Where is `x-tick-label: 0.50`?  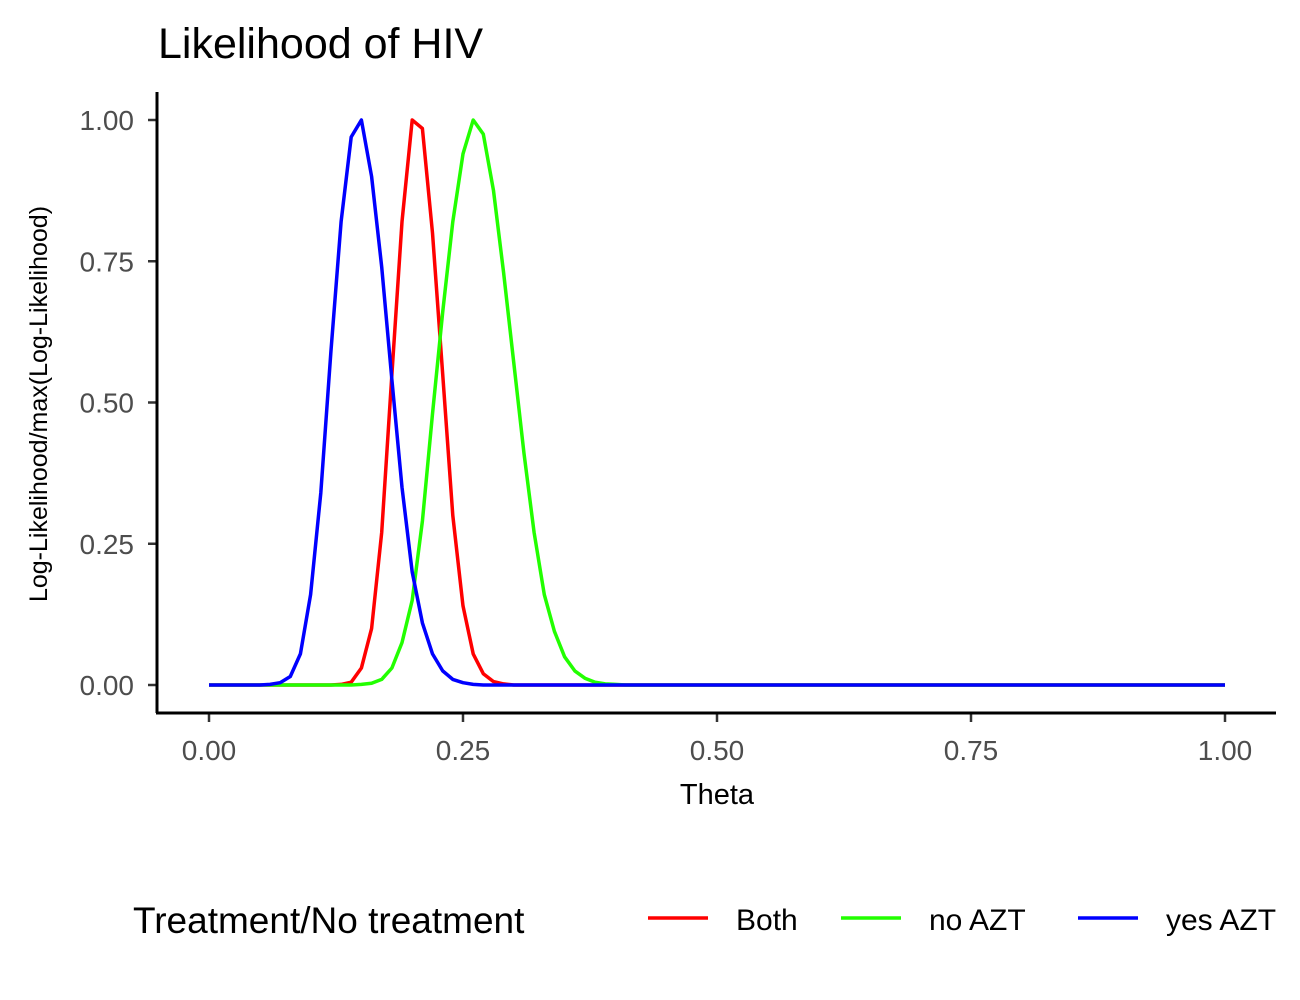 x-tick-label: 0.50 is located at coordinates (717, 750).